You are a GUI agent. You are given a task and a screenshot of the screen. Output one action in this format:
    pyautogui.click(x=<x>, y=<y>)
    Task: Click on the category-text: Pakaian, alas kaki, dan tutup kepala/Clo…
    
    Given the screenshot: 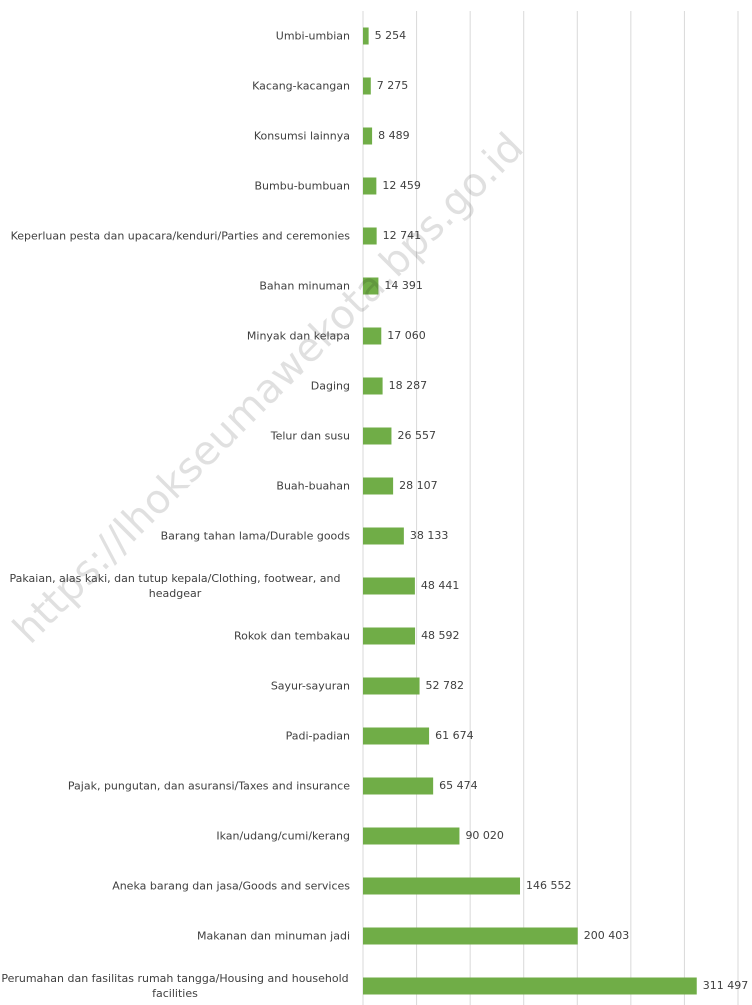 What is the action you would take?
    pyautogui.click(x=175, y=586)
    